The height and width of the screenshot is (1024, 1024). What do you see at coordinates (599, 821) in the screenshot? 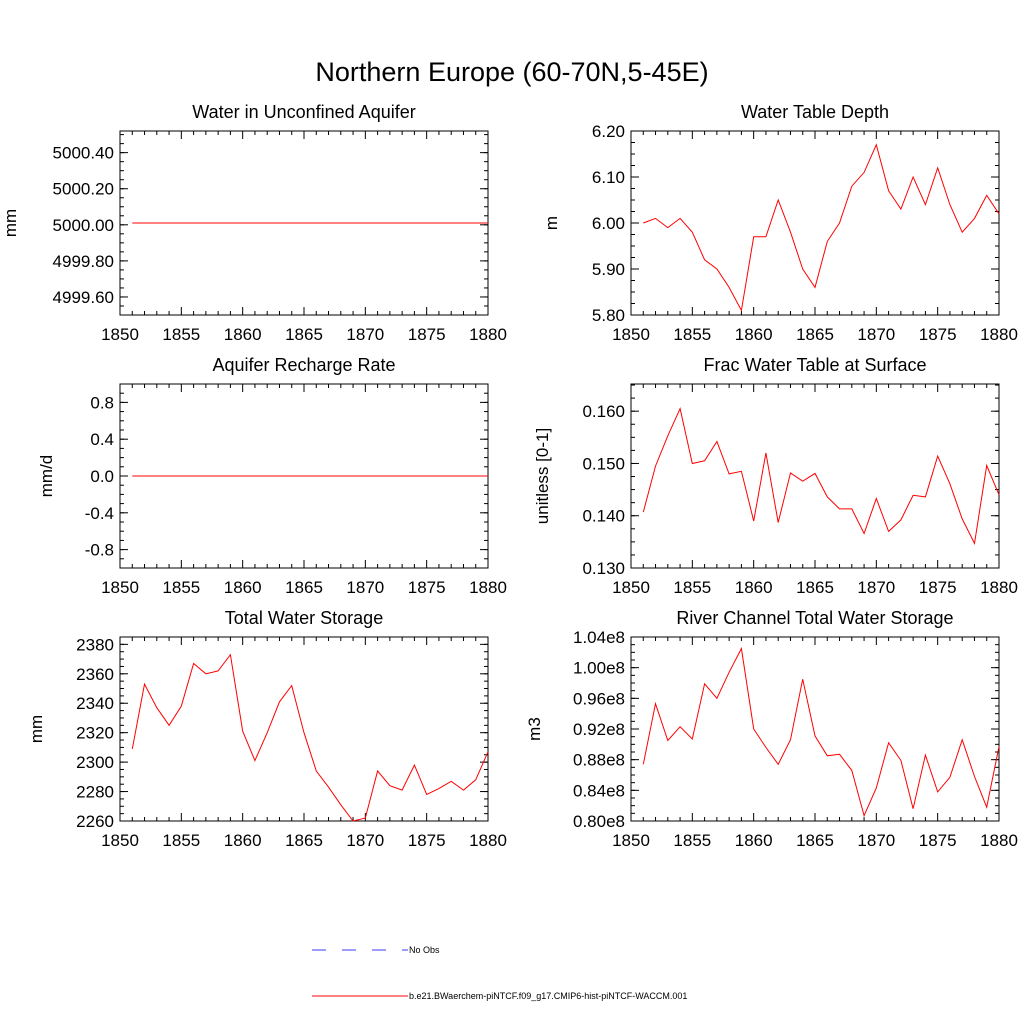
I see `y-tick-label: 0.80e8` at bounding box center [599, 821].